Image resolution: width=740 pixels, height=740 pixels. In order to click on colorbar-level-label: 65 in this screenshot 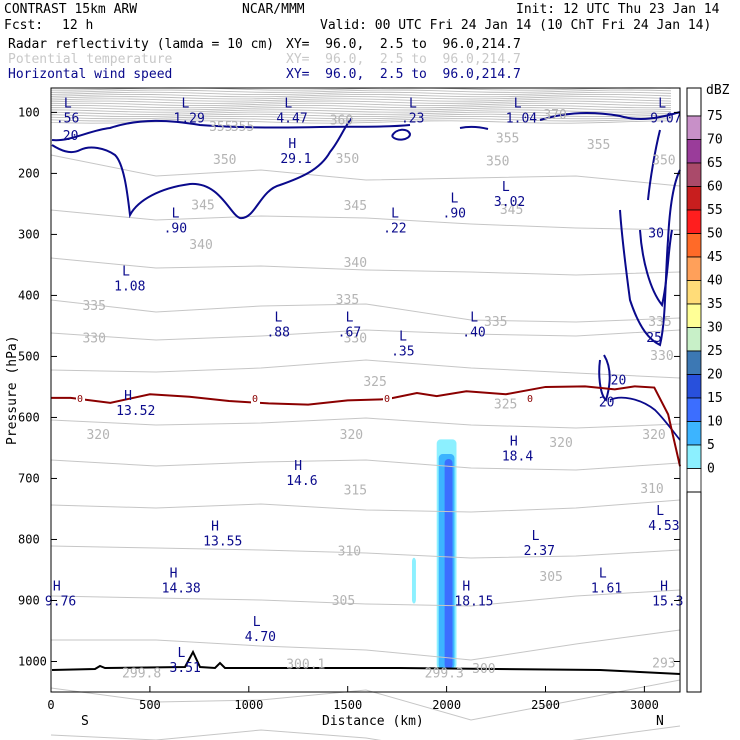, I will do `click(715, 163)`.